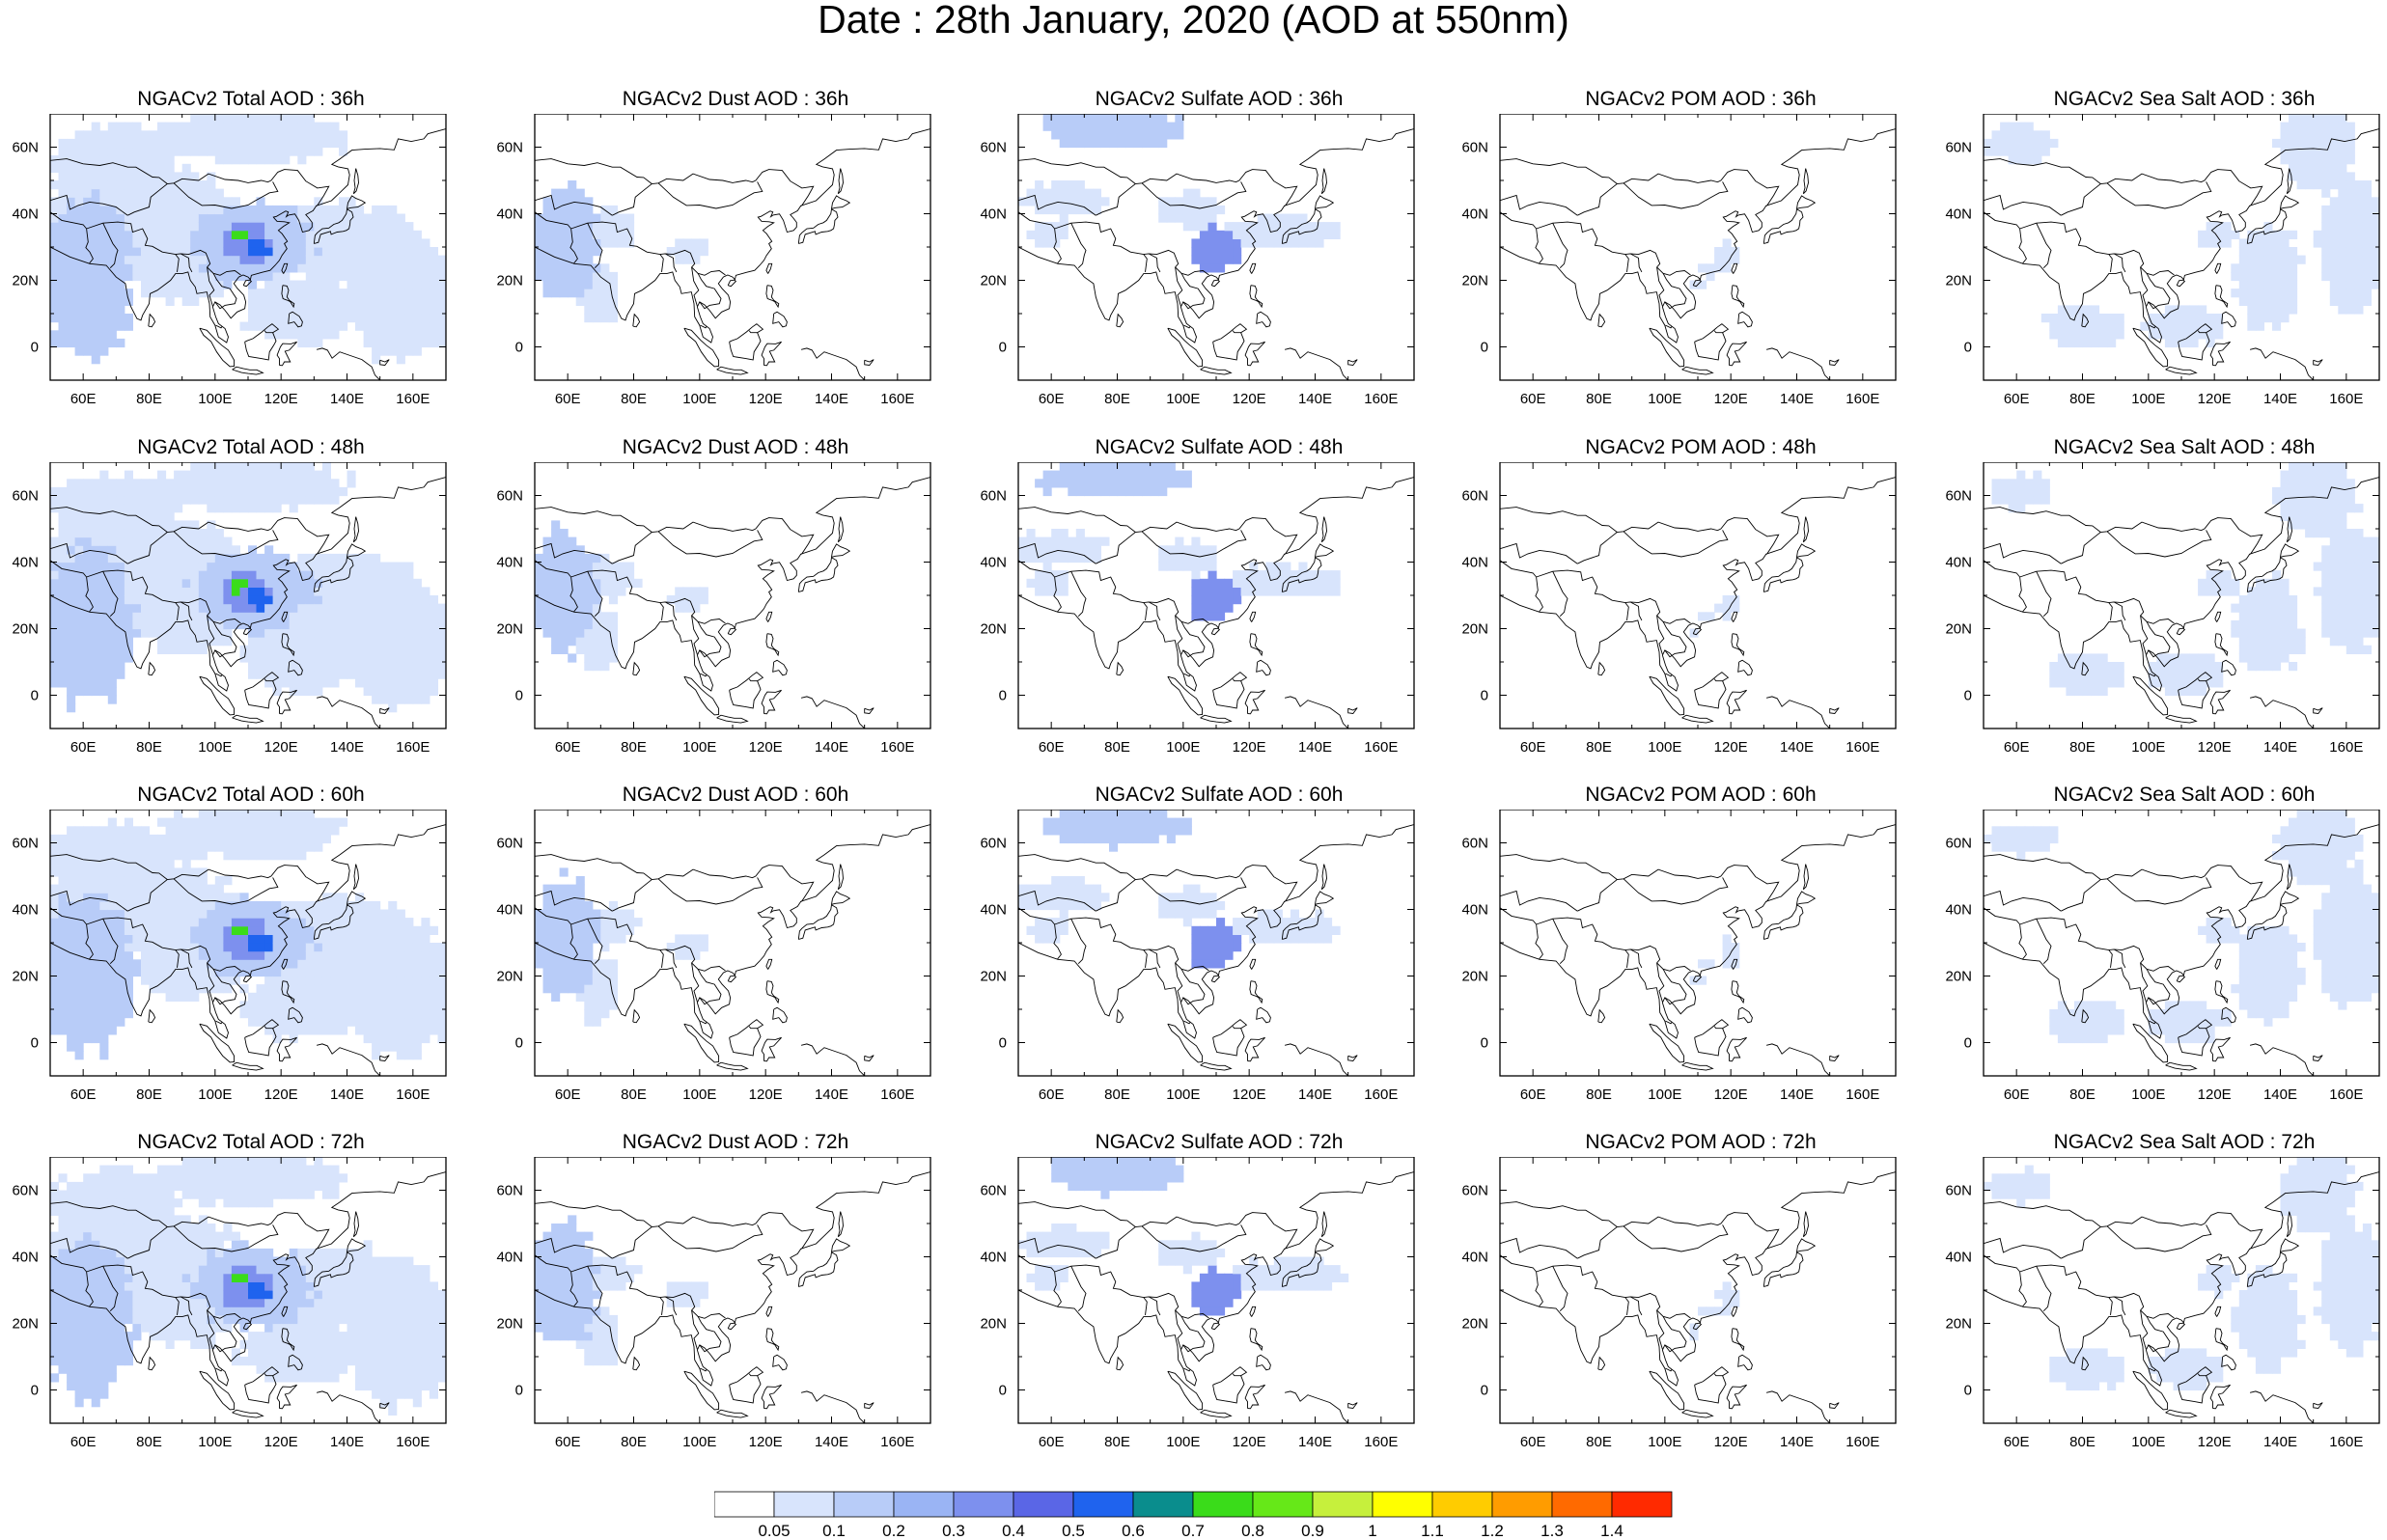  What do you see at coordinates (1372, 1531) in the screenshot?
I see `colorbar-label: 1` at bounding box center [1372, 1531].